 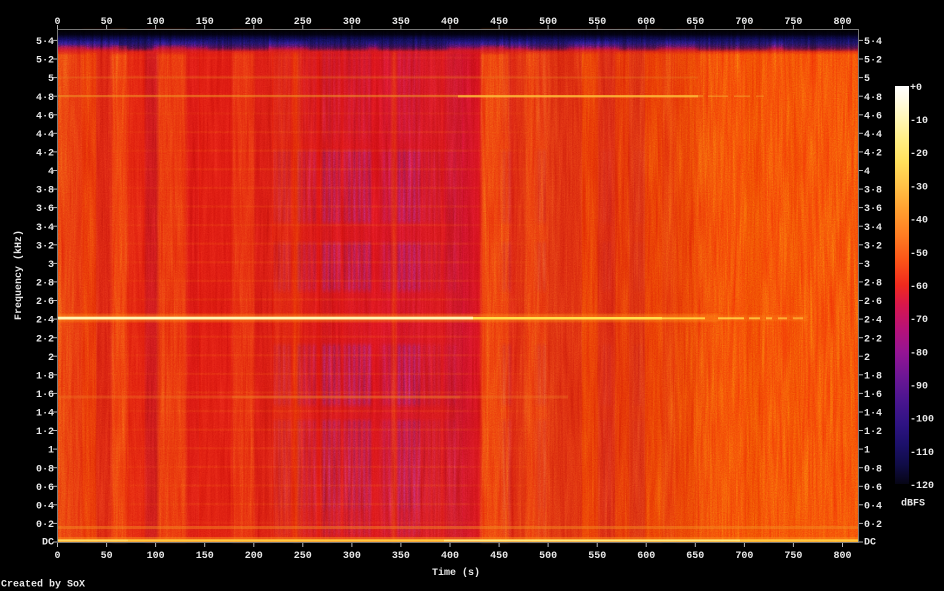 What do you see at coordinates (19, 275) in the screenshot?
I see `svg-text: Frequency (kHz)` at bounding box center [19, 275].